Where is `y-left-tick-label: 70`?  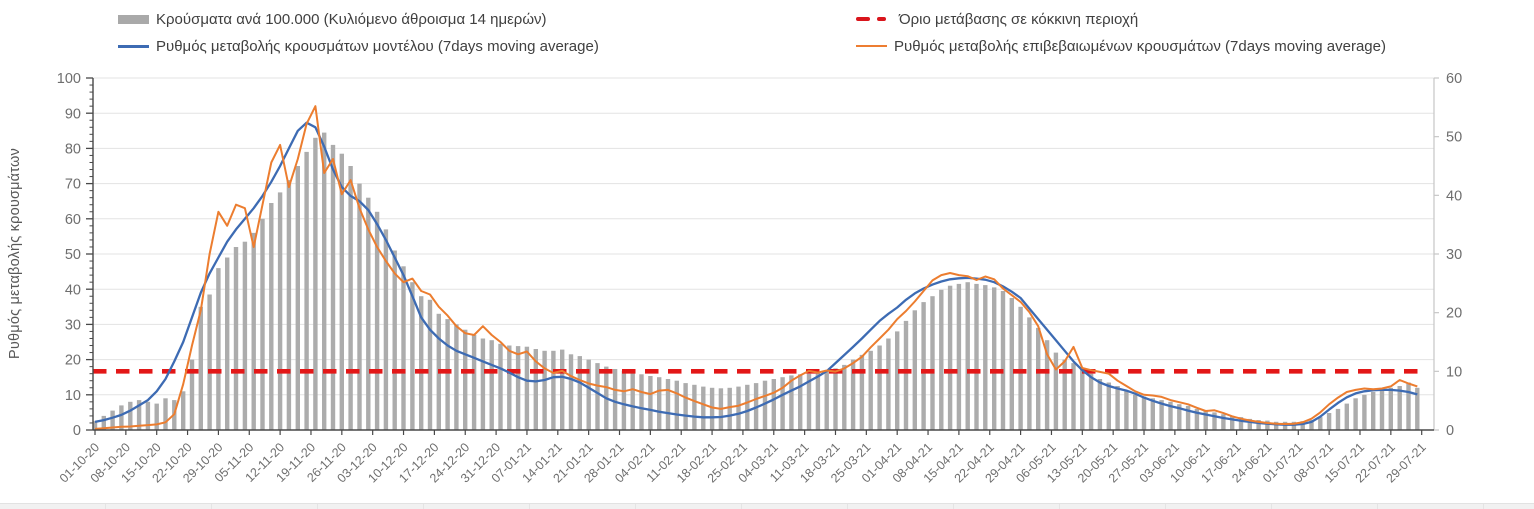
y-left-tick-label: 70 is located at coordinates (73, 185).